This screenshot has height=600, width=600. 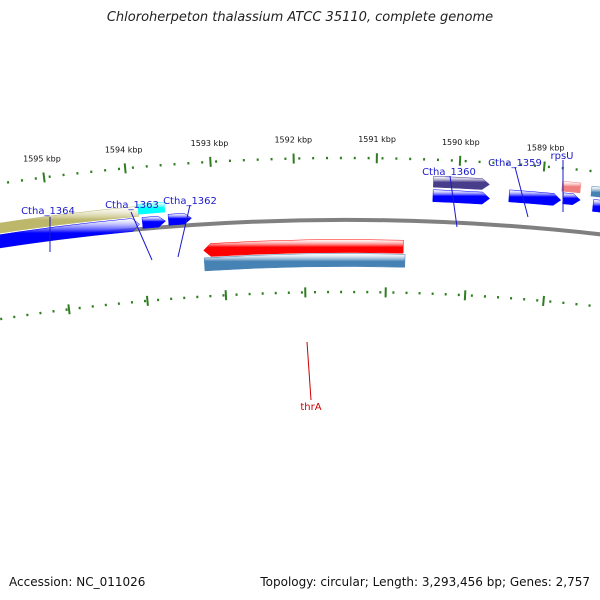 I want to click on tick-label: 1592 kbp, so click(x=293, y=140).